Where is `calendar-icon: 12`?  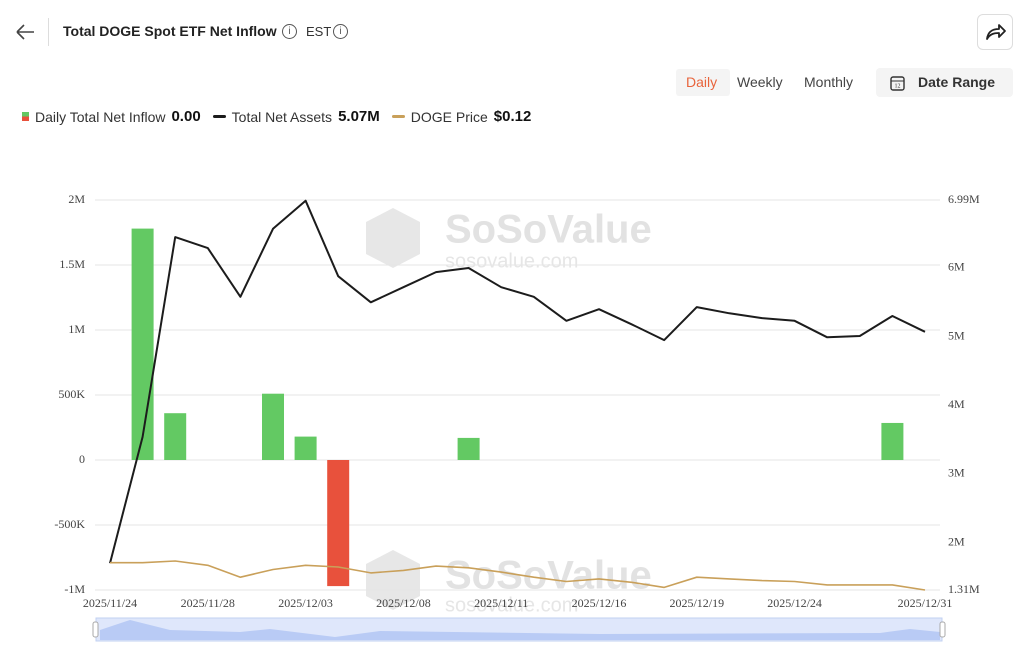
calendar-icon: 12 is located at coordinates (897, 83).